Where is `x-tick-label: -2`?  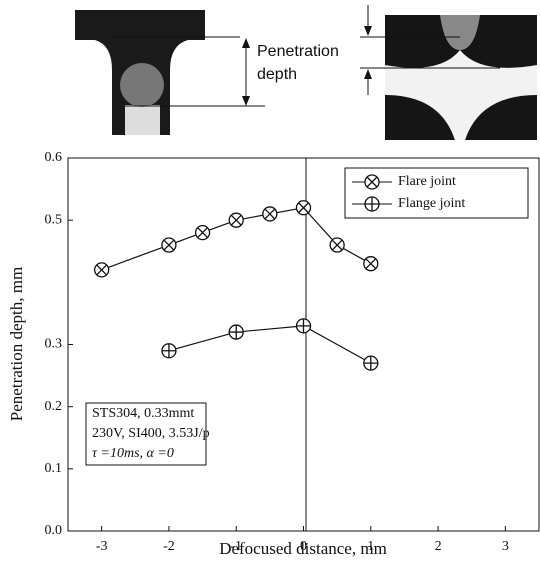
x-tick-label: -2 is located at coordinates (169, 546).